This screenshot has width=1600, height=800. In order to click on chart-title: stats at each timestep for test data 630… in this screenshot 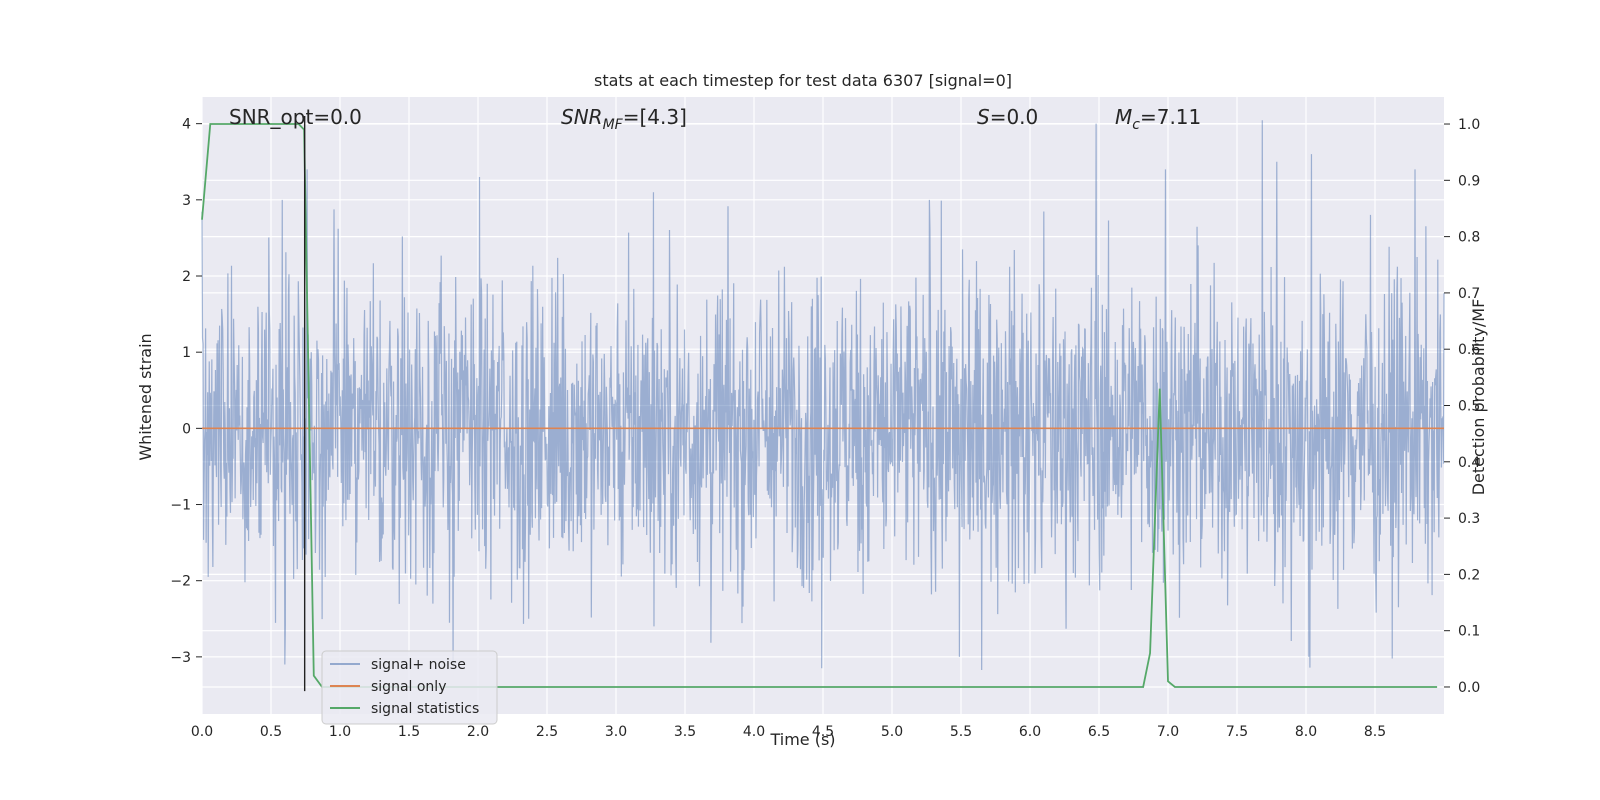, I will do `click(803, 80)`.